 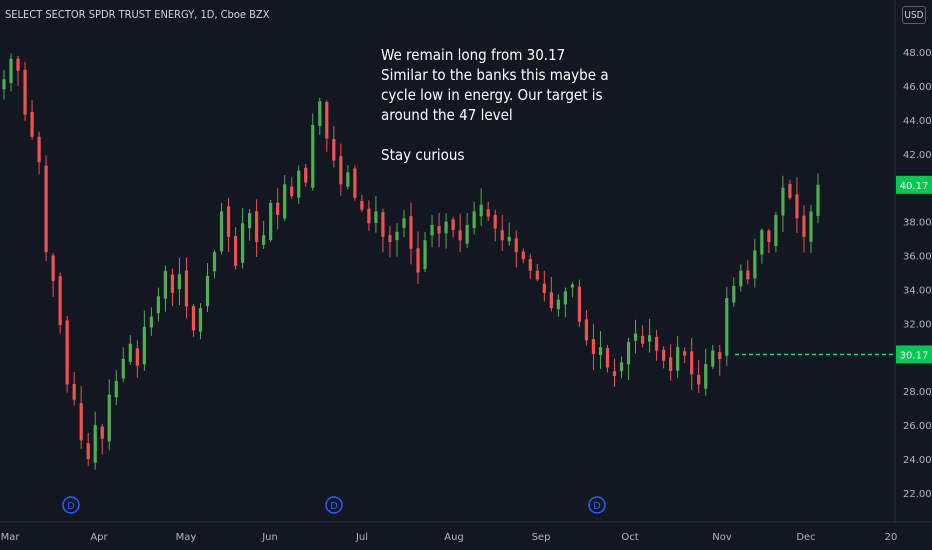 I want to click on price-tick-label: 46.00, so click(x=917, y=87).